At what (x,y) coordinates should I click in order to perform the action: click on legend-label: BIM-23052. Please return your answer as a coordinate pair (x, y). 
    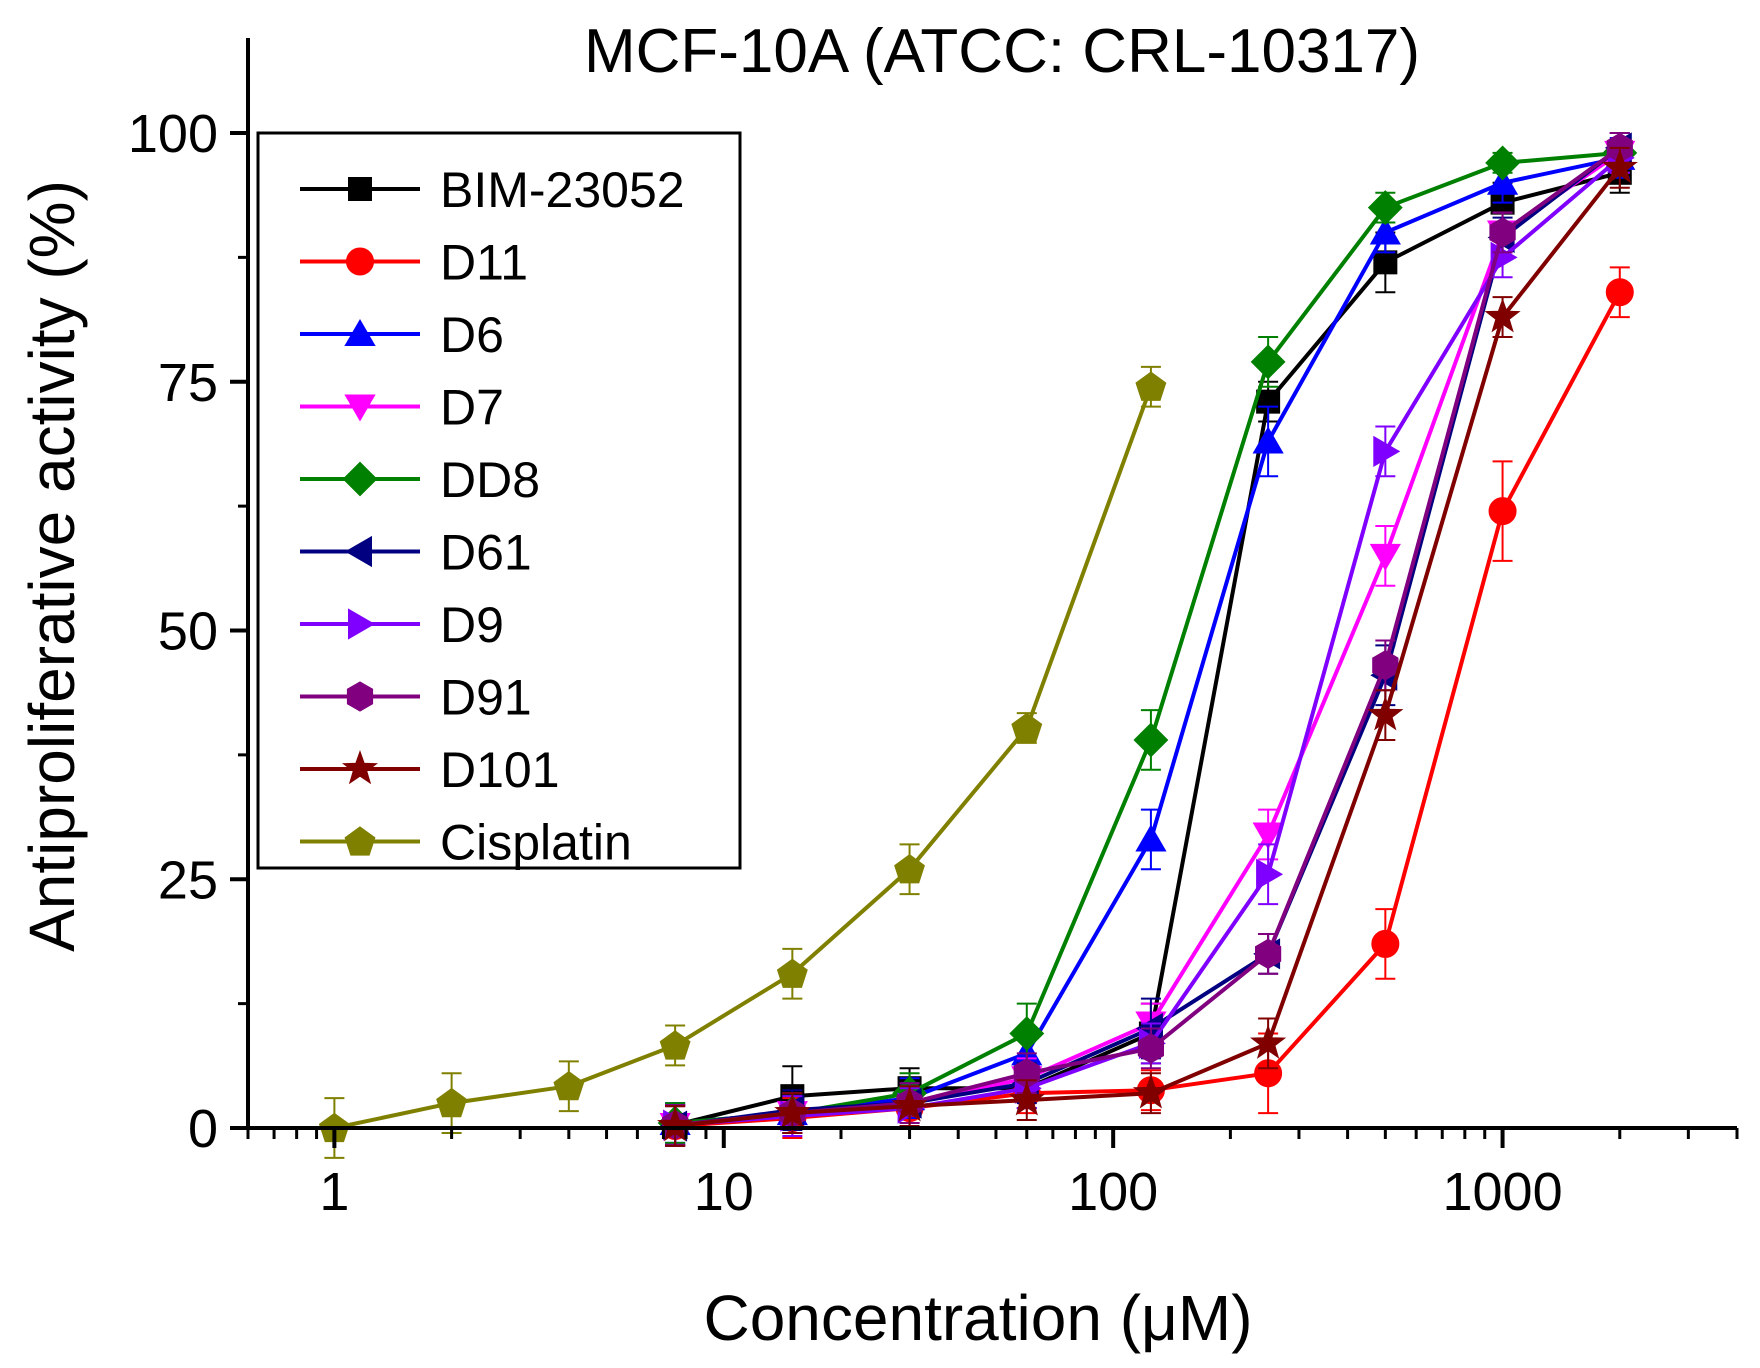
    Looking at the image, I should click on (562, 190).